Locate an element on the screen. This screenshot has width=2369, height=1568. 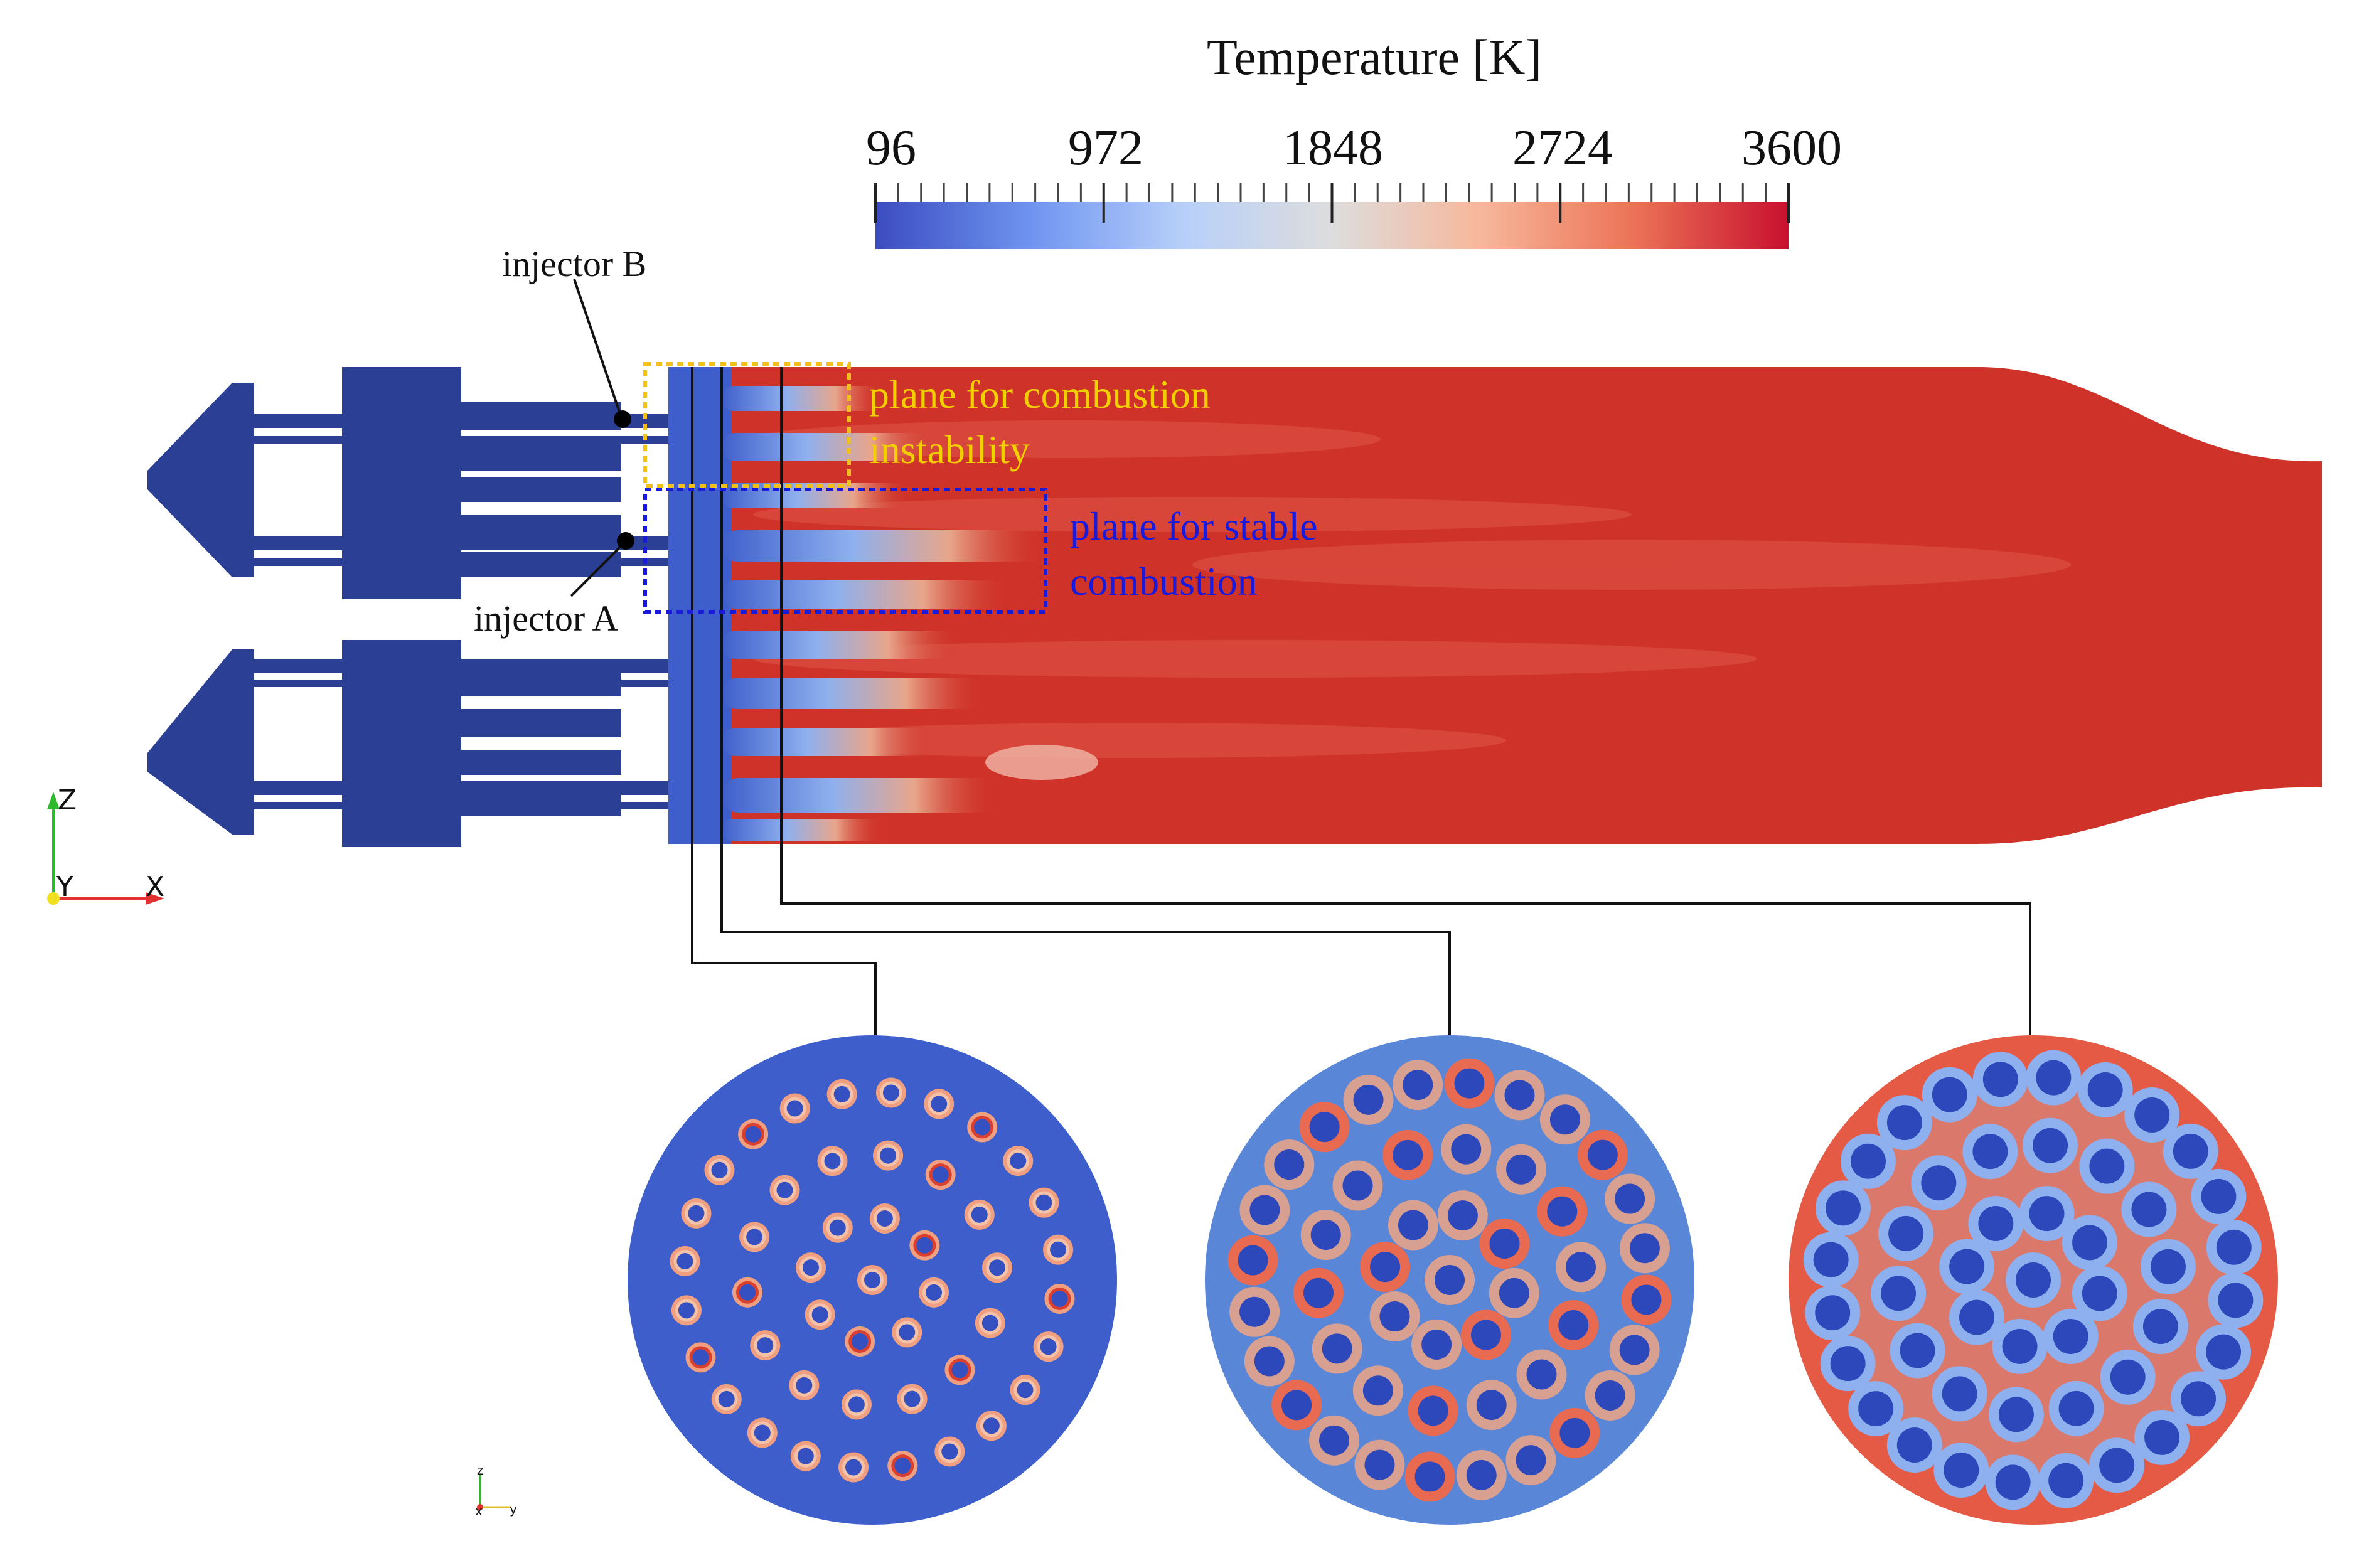
c1-injector-rings is located at coordinates (872, 1280).